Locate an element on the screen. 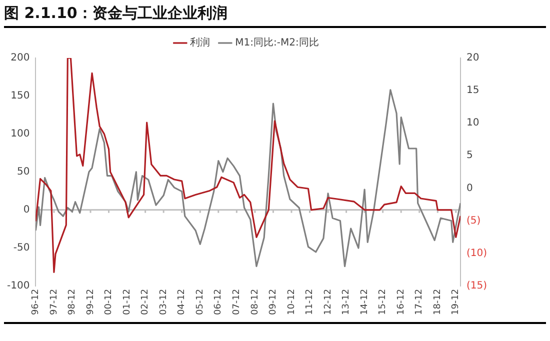 The height and width of the screenshot is (341, 550). x-tick-label: 09-12 is located at coordinates (273, 302).